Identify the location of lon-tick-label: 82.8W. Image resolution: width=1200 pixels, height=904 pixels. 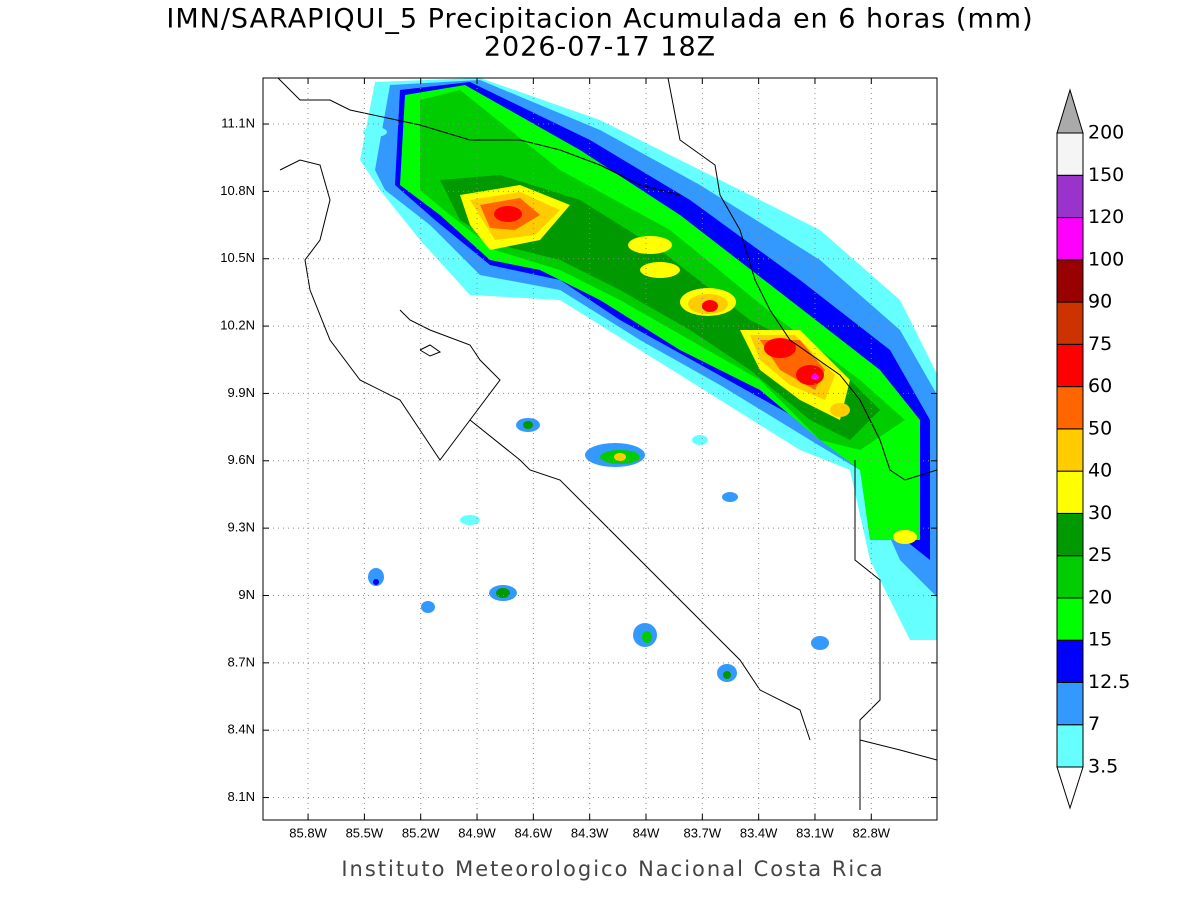
(872, 832).